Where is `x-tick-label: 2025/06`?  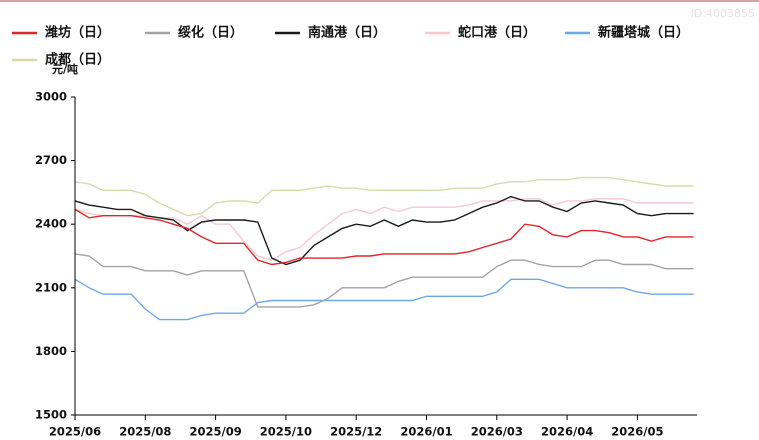 x-tick-label: 2025/06 is located at coordinates (75, 432).